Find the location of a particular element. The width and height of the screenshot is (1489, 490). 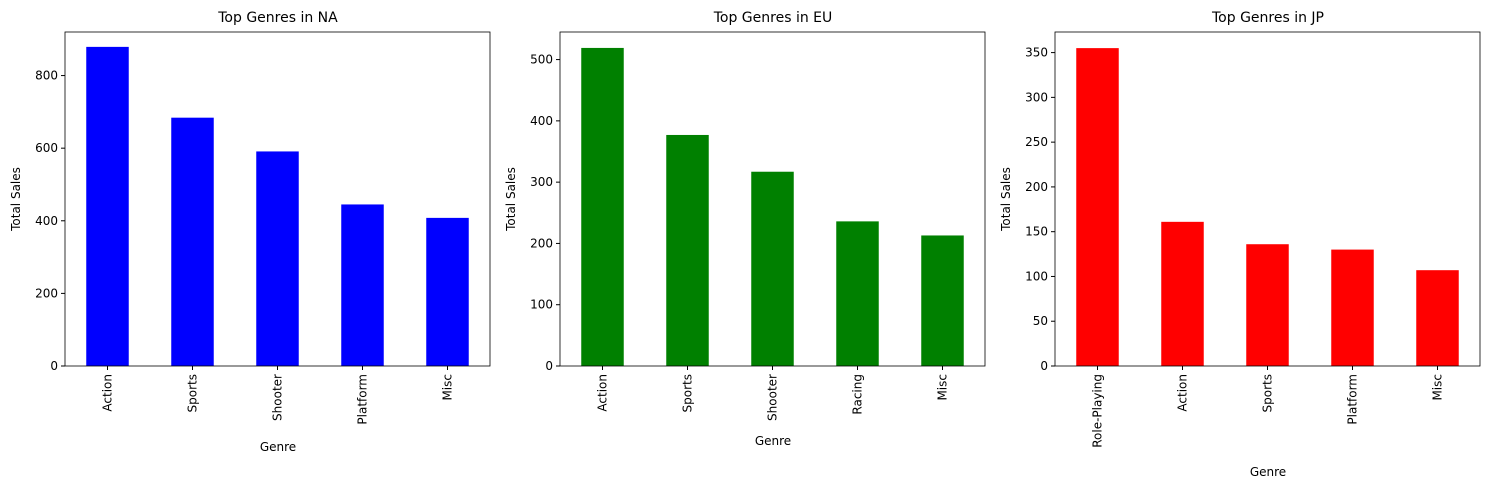

bar-role-playing is located at coordinates (1097, 207).